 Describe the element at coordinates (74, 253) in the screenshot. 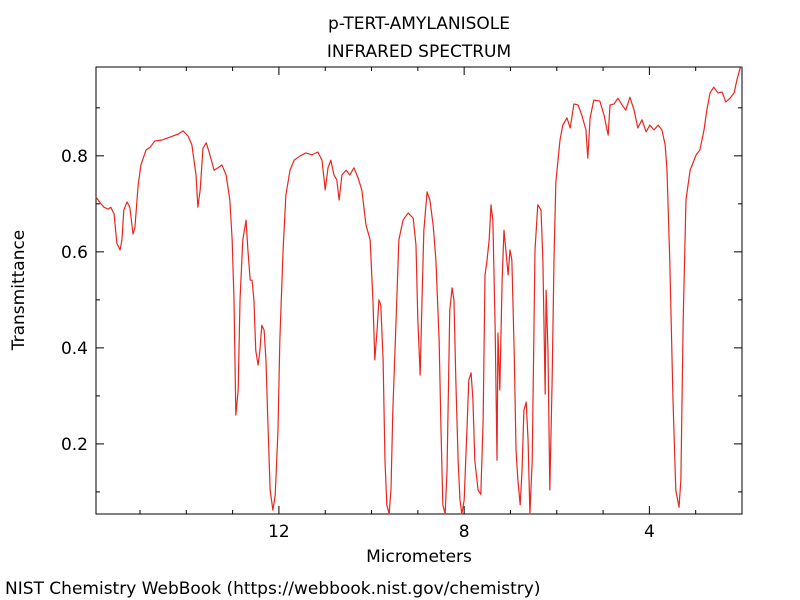

I see `y-tick-label: 0.6` at that location.